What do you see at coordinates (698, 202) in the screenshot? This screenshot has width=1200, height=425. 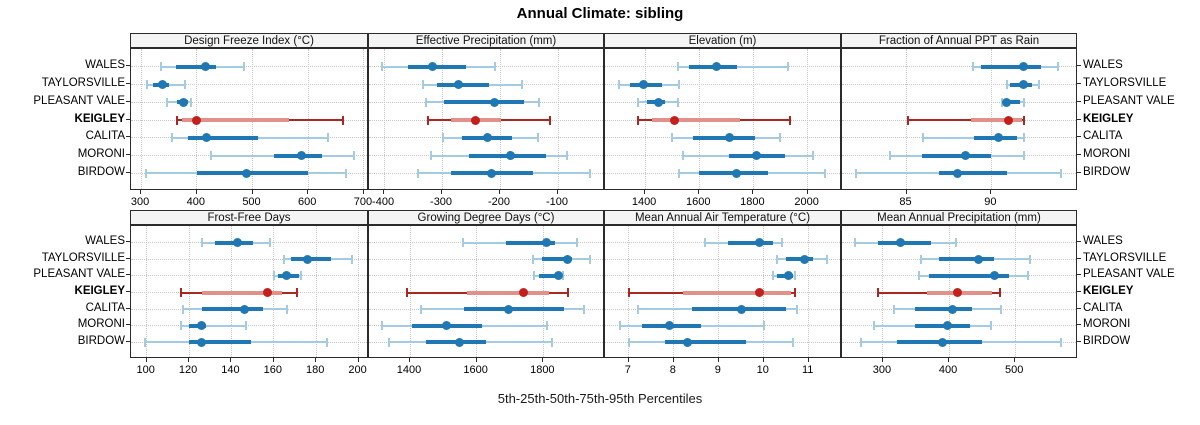 I see `x-axis-tick-label: 1600` at bounding box center [698, 202].